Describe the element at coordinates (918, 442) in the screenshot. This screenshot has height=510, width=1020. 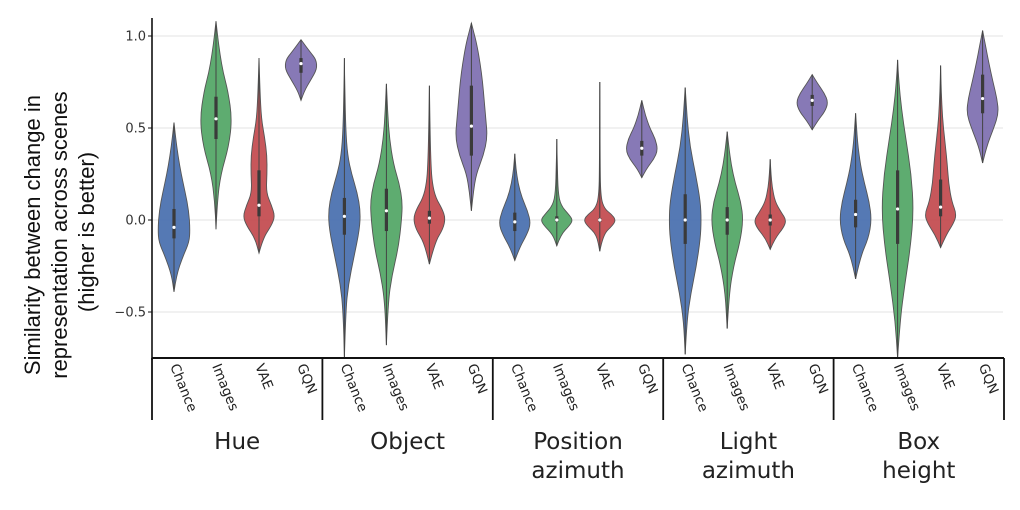
I see `group-label: Box` at that location.